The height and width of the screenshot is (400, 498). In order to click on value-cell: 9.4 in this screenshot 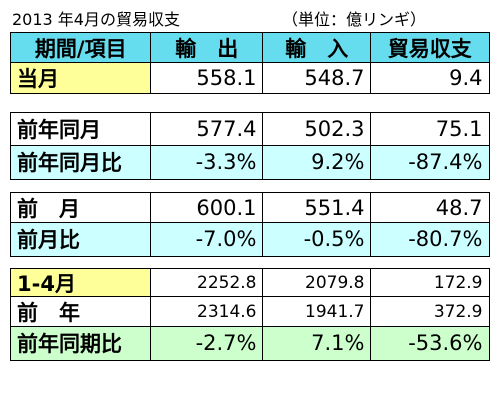, I will do `click(430, 78)`.